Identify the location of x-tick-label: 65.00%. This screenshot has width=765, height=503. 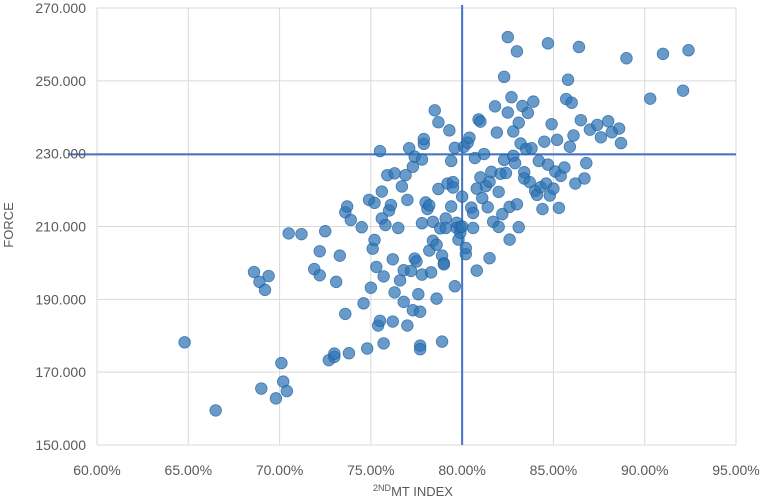
(188, 470).